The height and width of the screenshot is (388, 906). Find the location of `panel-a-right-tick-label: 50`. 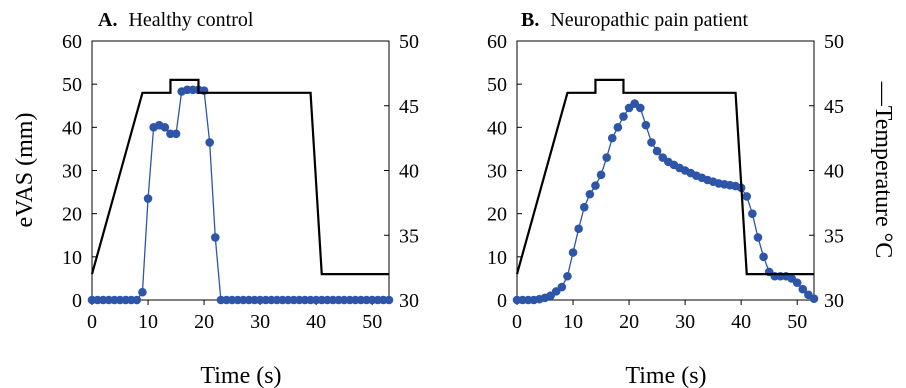

panel-a-right-tick-label: 50 is located at coordinates (409, 42).